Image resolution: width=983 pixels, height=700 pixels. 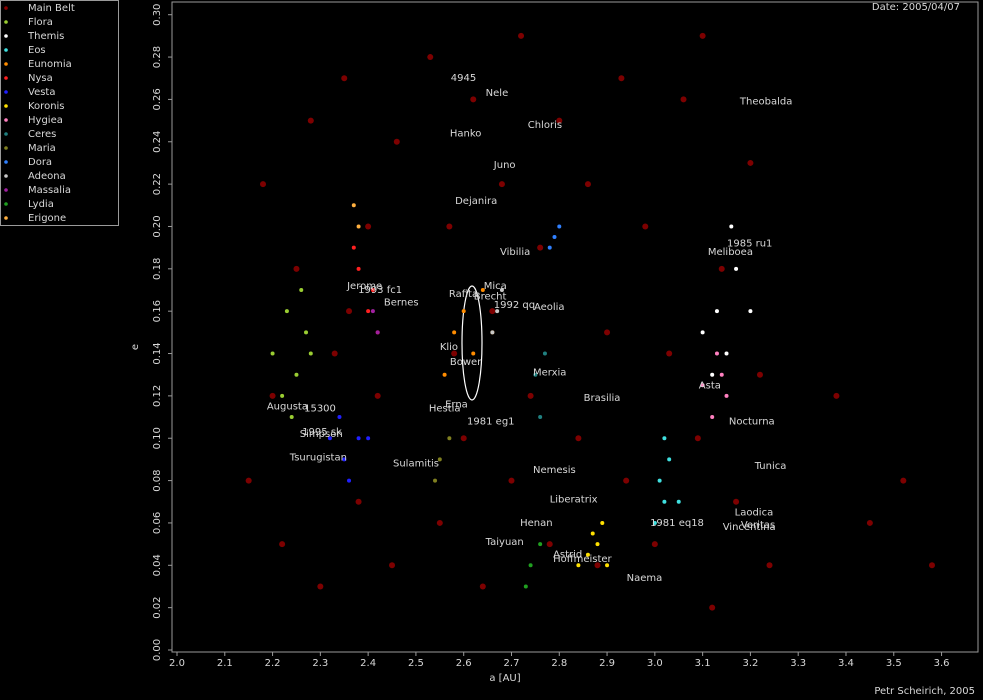 What do you see at coordinates (515, 252) in the screenshot?
I see `family-label: Vibilia` at bounding box center [515, 252].